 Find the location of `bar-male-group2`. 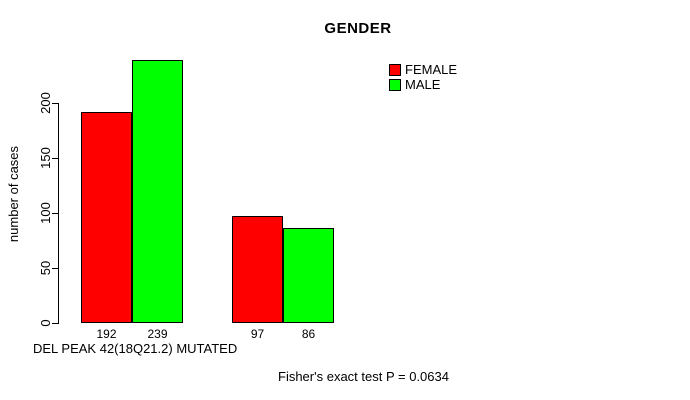

bar-male-group2 is located at coordinates (308, 275).